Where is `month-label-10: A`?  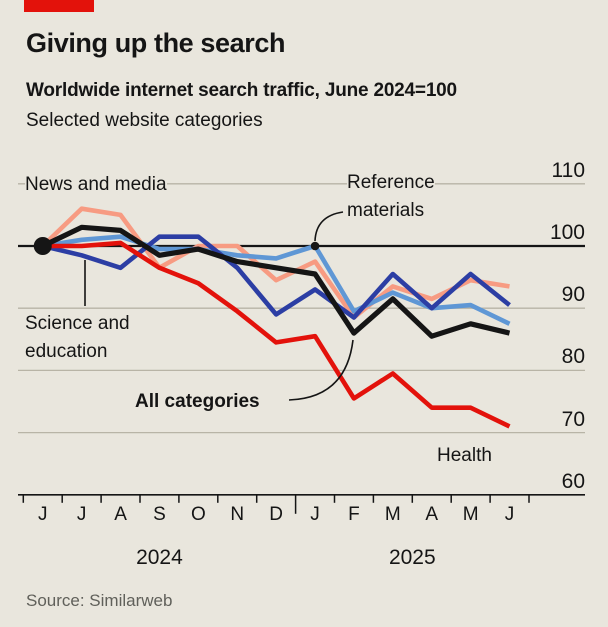 month-label-10: A is located at coordinates (432, 514).